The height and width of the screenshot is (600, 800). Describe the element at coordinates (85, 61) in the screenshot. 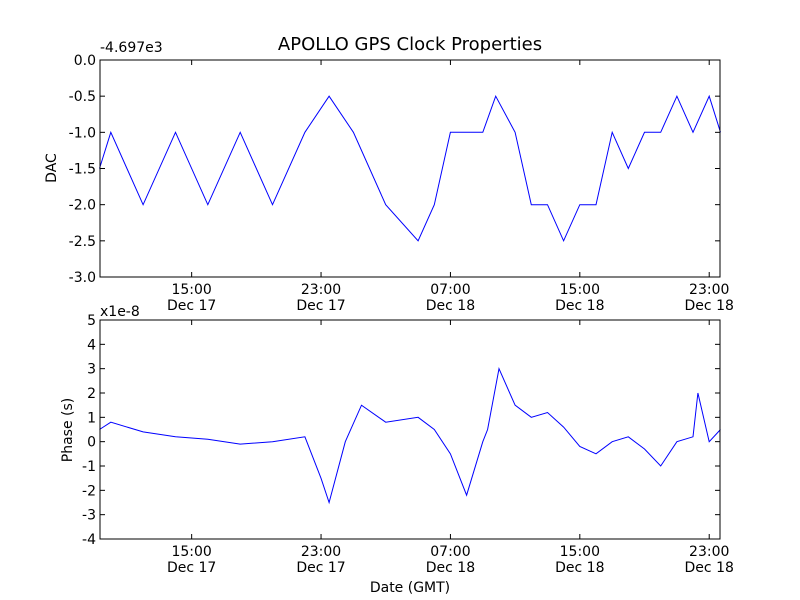

I see `ytick-label: 0.0` at that location.